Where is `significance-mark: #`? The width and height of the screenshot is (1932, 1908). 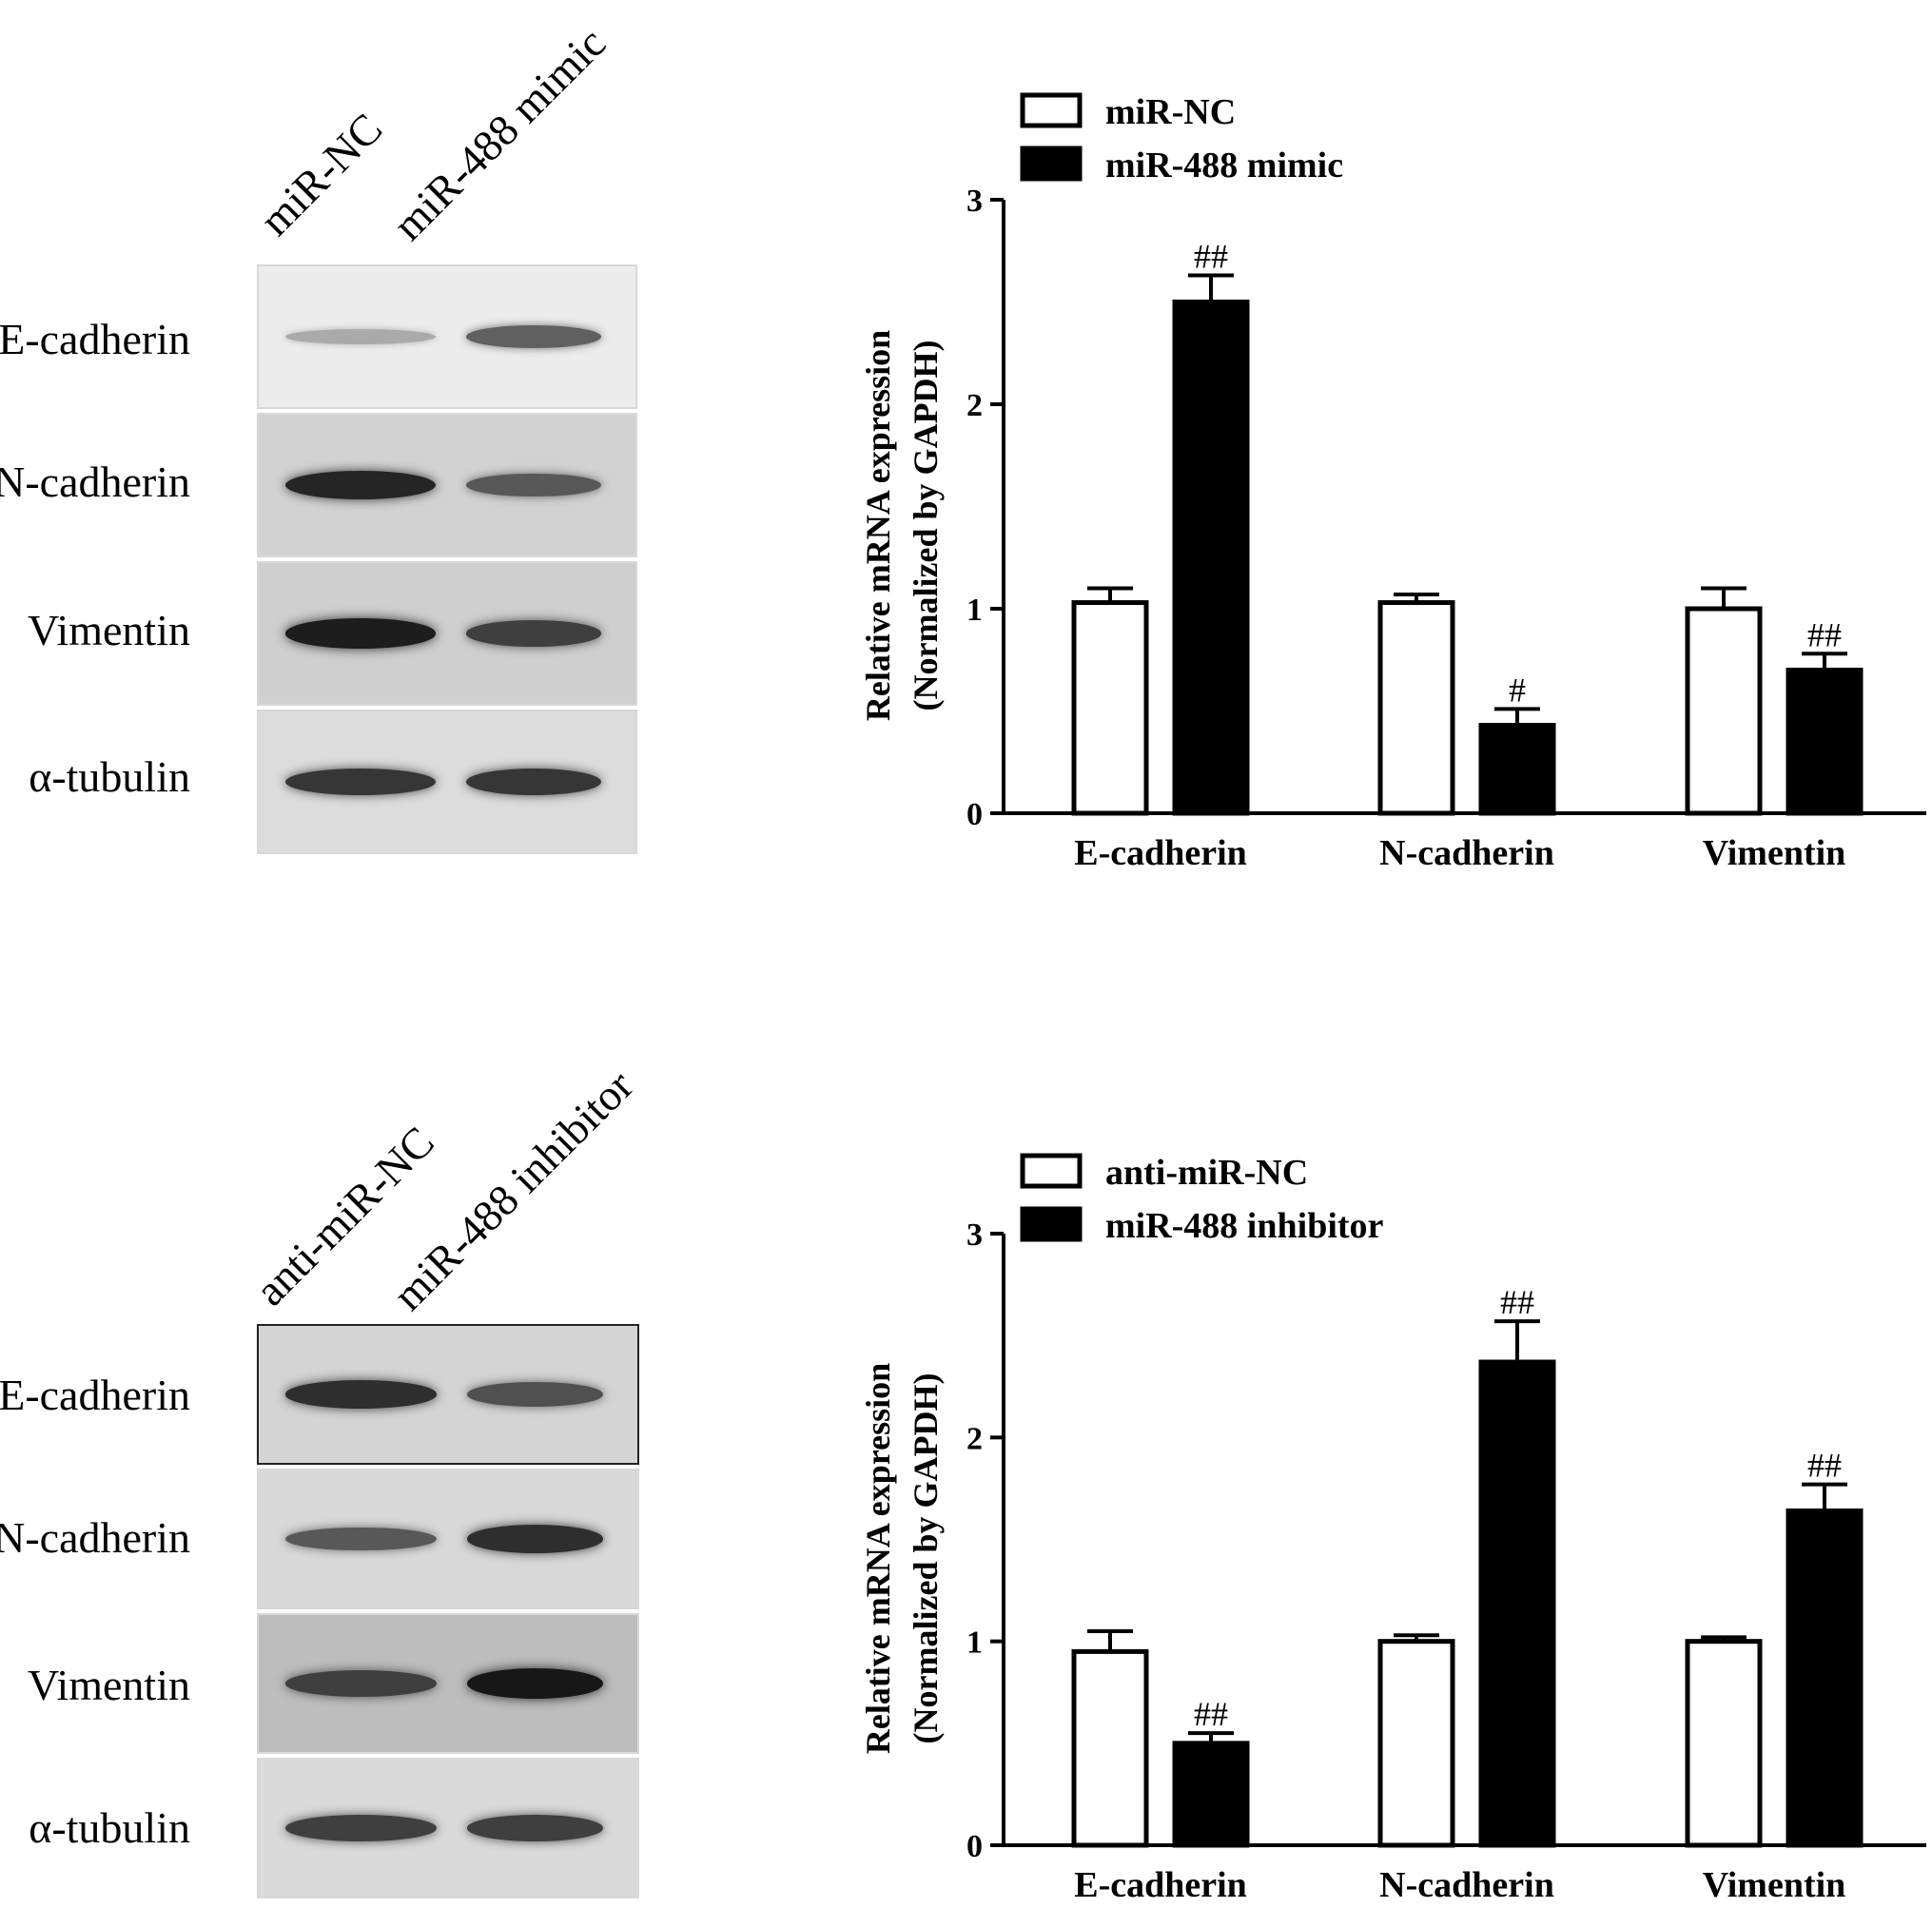
significance-mark: # is located at coordinates (1518, 690).